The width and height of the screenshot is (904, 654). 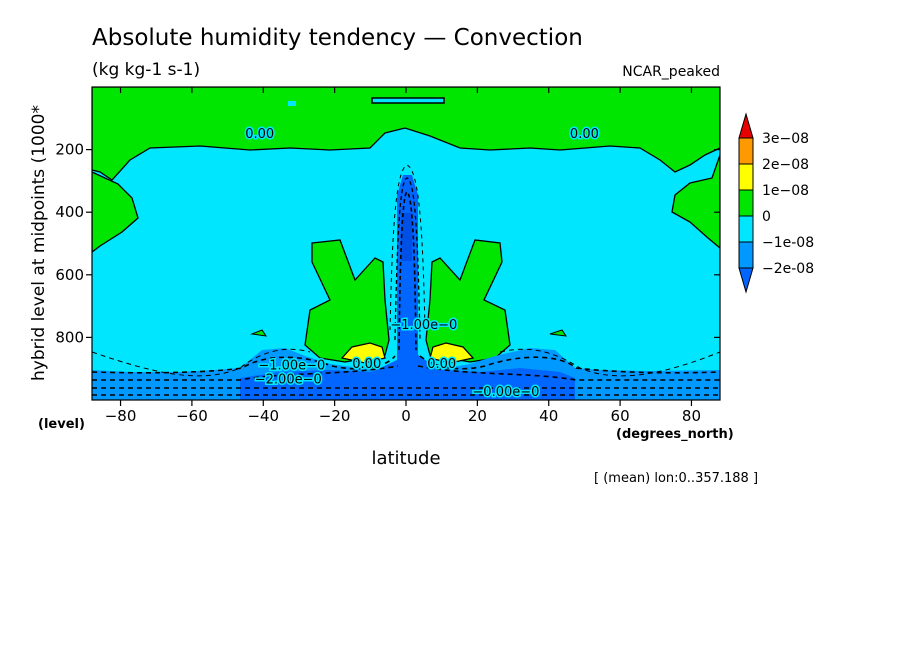 What do you see at coordinates (695, 201) in the screenshot?
I see `field-right-polar-lobe` at bounding box center [695, 201].